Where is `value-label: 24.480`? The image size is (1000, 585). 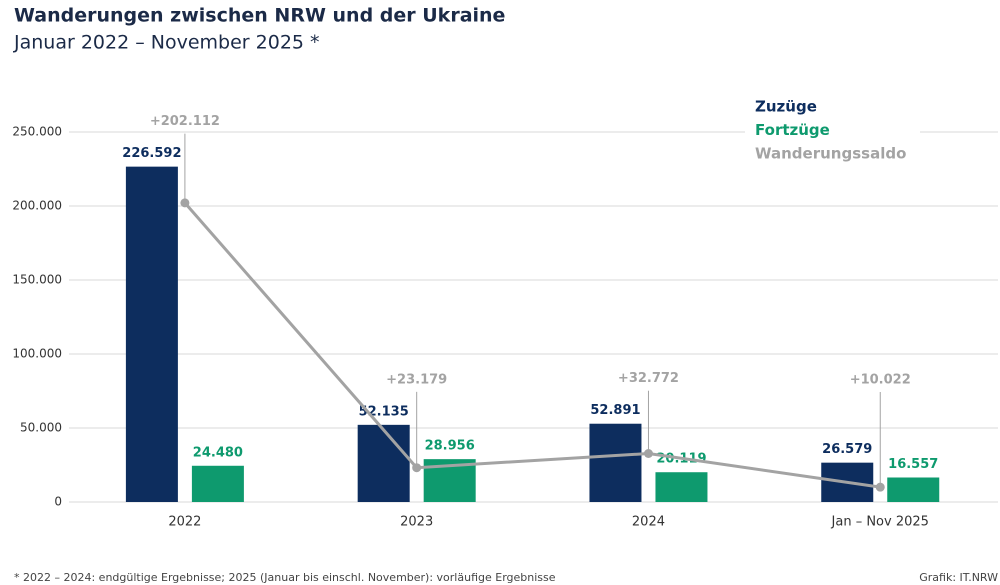 value-label: 24.480 is located at coordinates (218, 452).